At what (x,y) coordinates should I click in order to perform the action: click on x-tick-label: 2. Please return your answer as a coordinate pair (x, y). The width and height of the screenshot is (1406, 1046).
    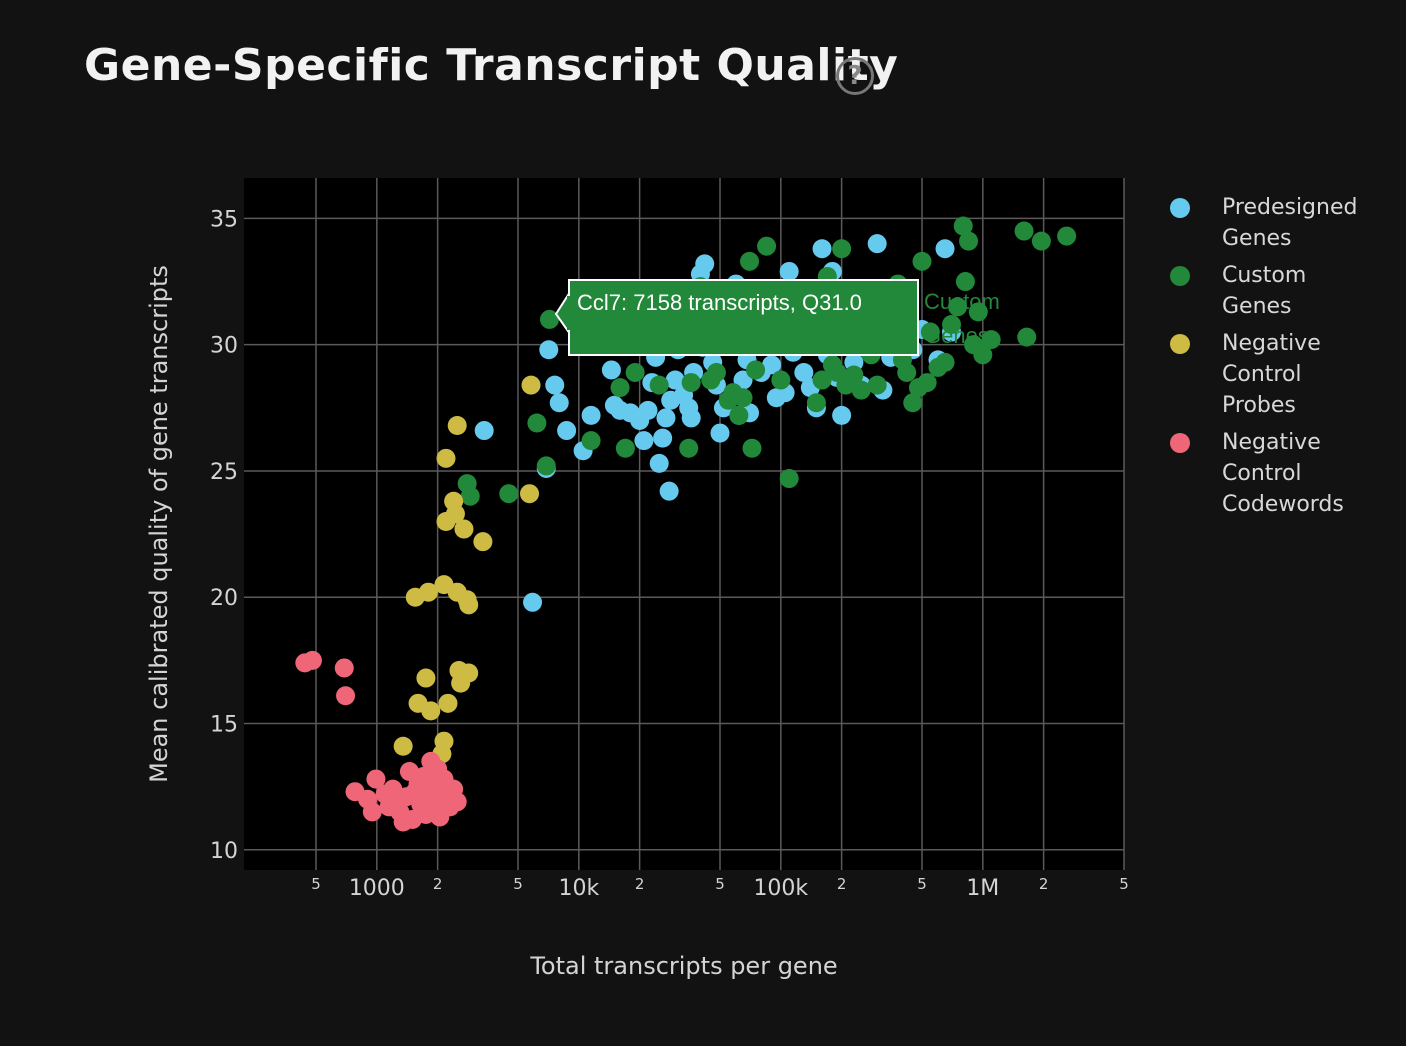
    Looking at the image, I should click on (1044, 884).